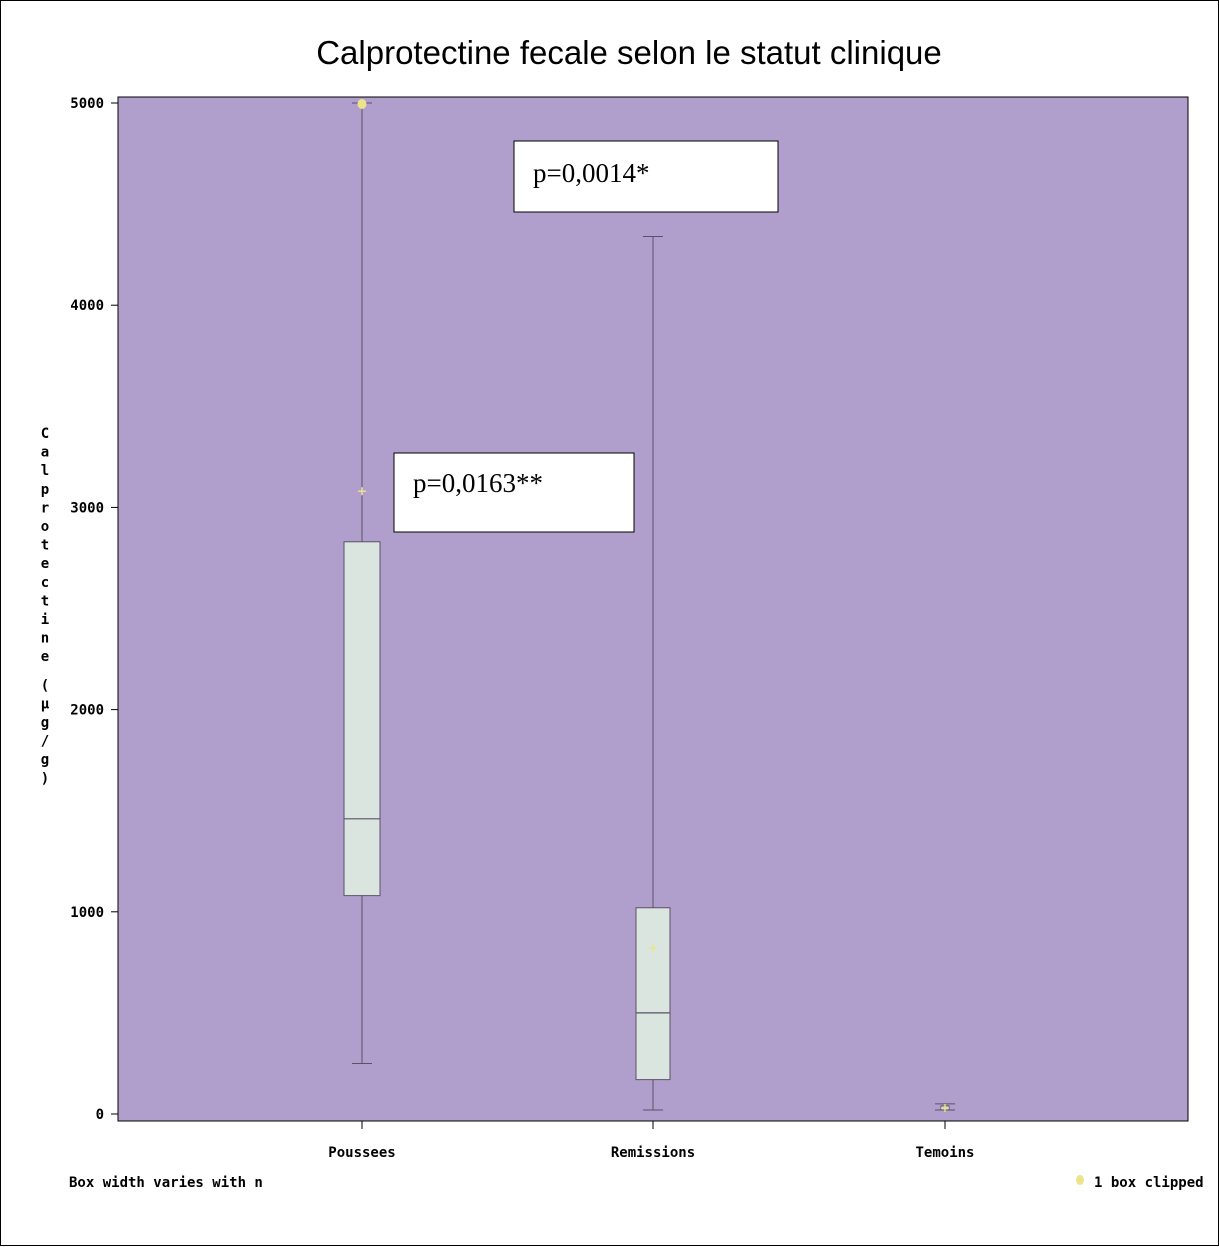 This screenshot has width=1219, height=1247. I want to click on clipped-box-marker-icon, so click(1080, 1180).